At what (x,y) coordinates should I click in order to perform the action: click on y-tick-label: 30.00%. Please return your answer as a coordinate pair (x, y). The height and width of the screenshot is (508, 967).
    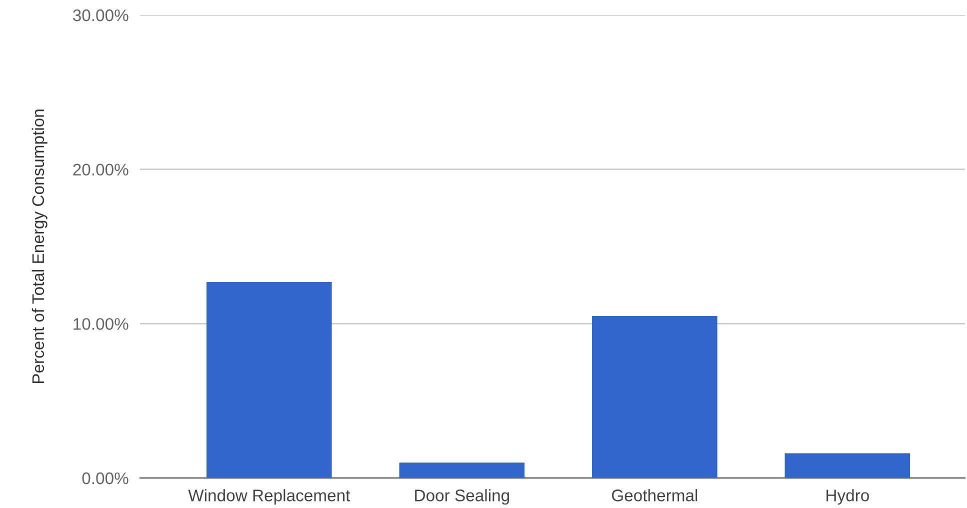
    Looking at the image, I should click on (100, 15).